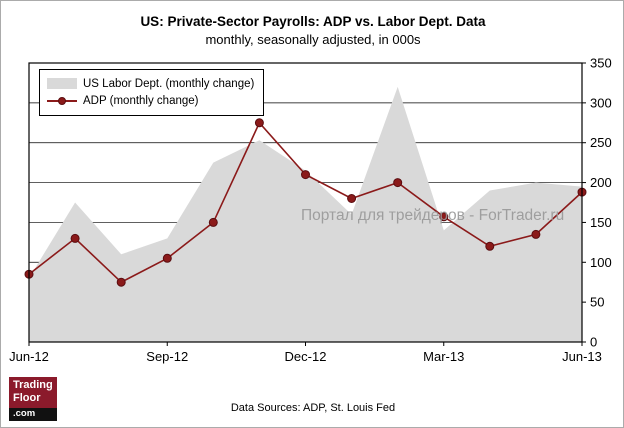 The image size is (624, 428). What do you see at coordinates (601, 222) in the screenshot?
I see `y-tick-label: 150` at bounding box center [601, 222].